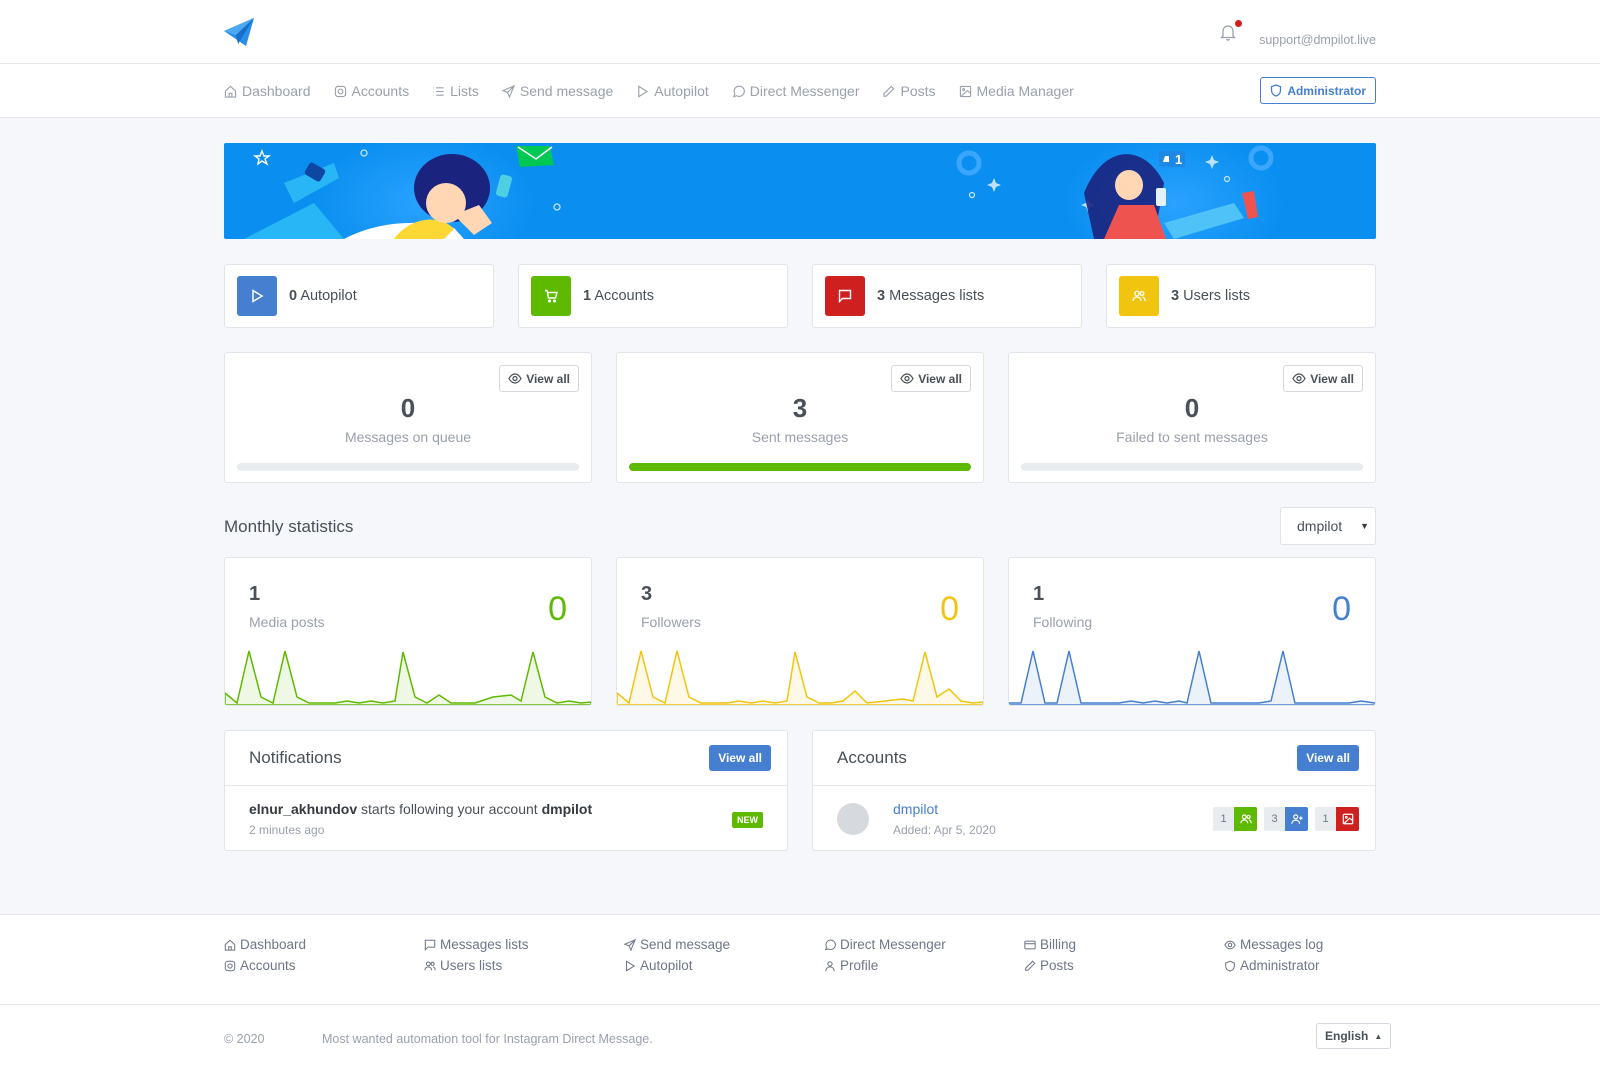  Describe the element at coordinates (1317, 40) in the screenshot. I see `user-email: support@dmpilot.live` at that location.